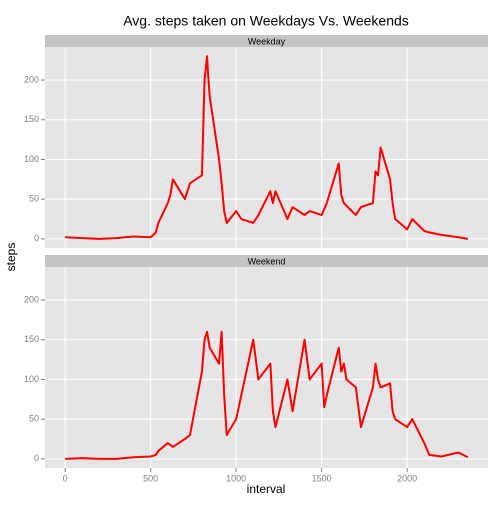 This screenshot has height=509, width=504. I want to click on y-axis-label: steps, so click(11, 257).